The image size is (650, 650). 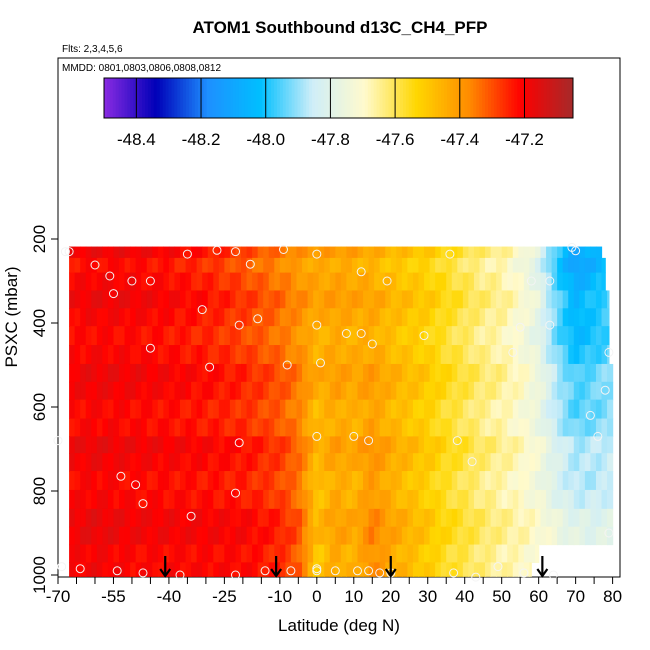 I want to click on y-tick-label: 400, so click(x=39, y=323).